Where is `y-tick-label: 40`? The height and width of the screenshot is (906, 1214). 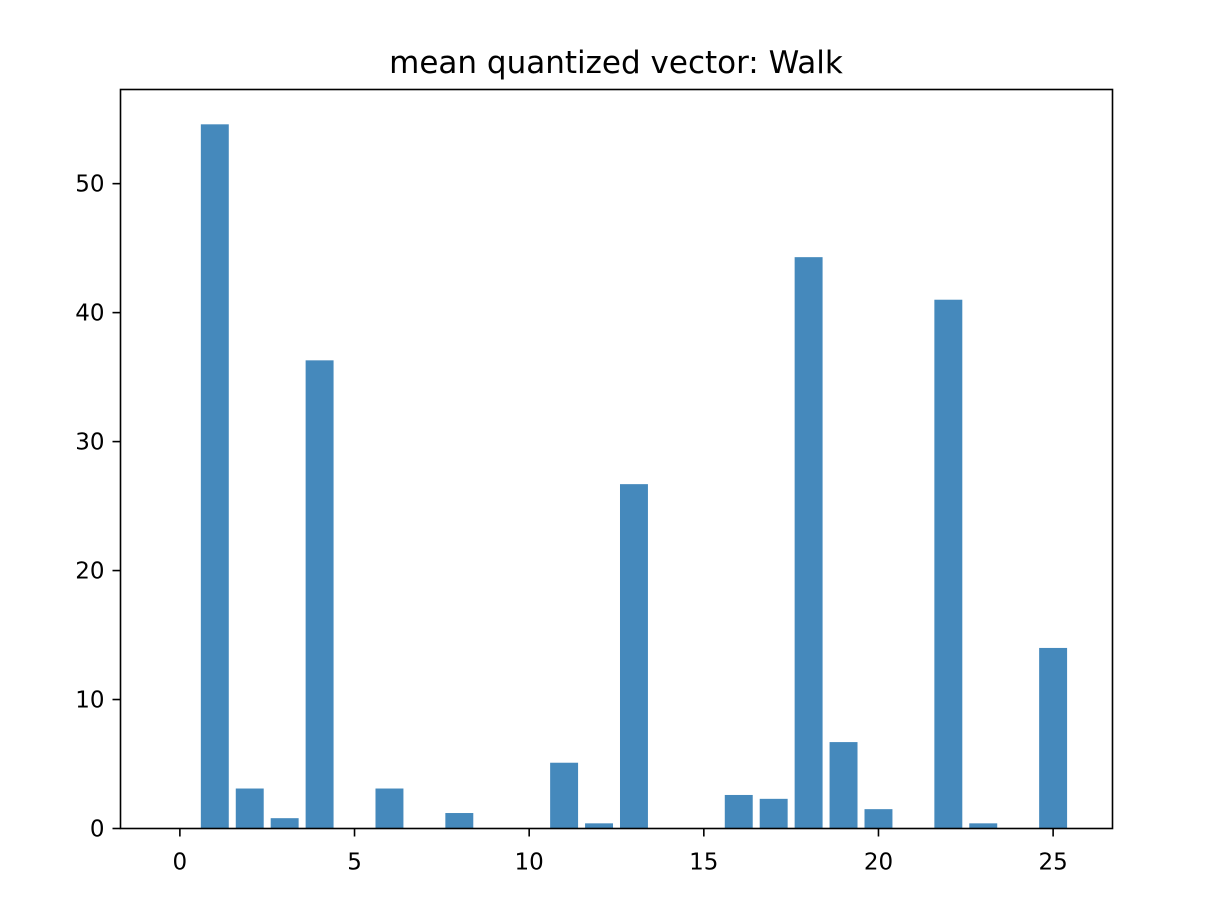 y-tick-label: 40 is located at coordinates (89, 314).